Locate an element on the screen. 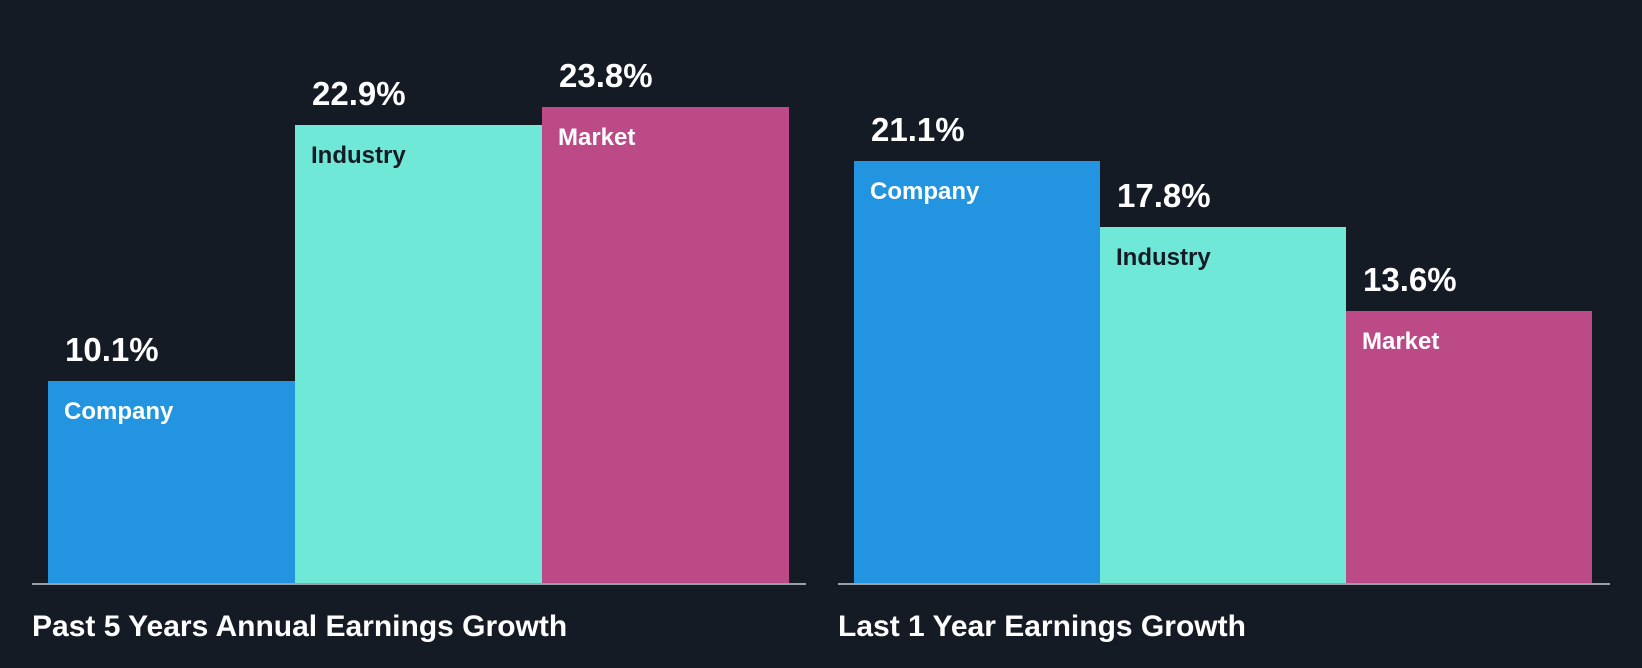 The width and height of the screenshot is (1642, 668). past-5-years-title: Past 5 Years Annual Earnings Growth is located at coordinates (299, 626).